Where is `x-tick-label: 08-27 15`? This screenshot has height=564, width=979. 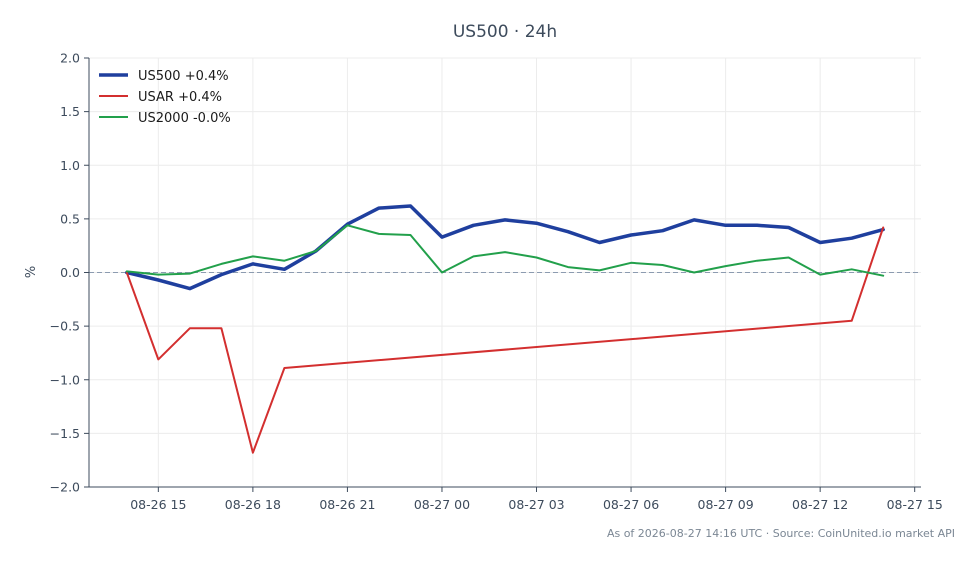
x-tick-label: 08-27 15 is located at coordinates (915, 504).